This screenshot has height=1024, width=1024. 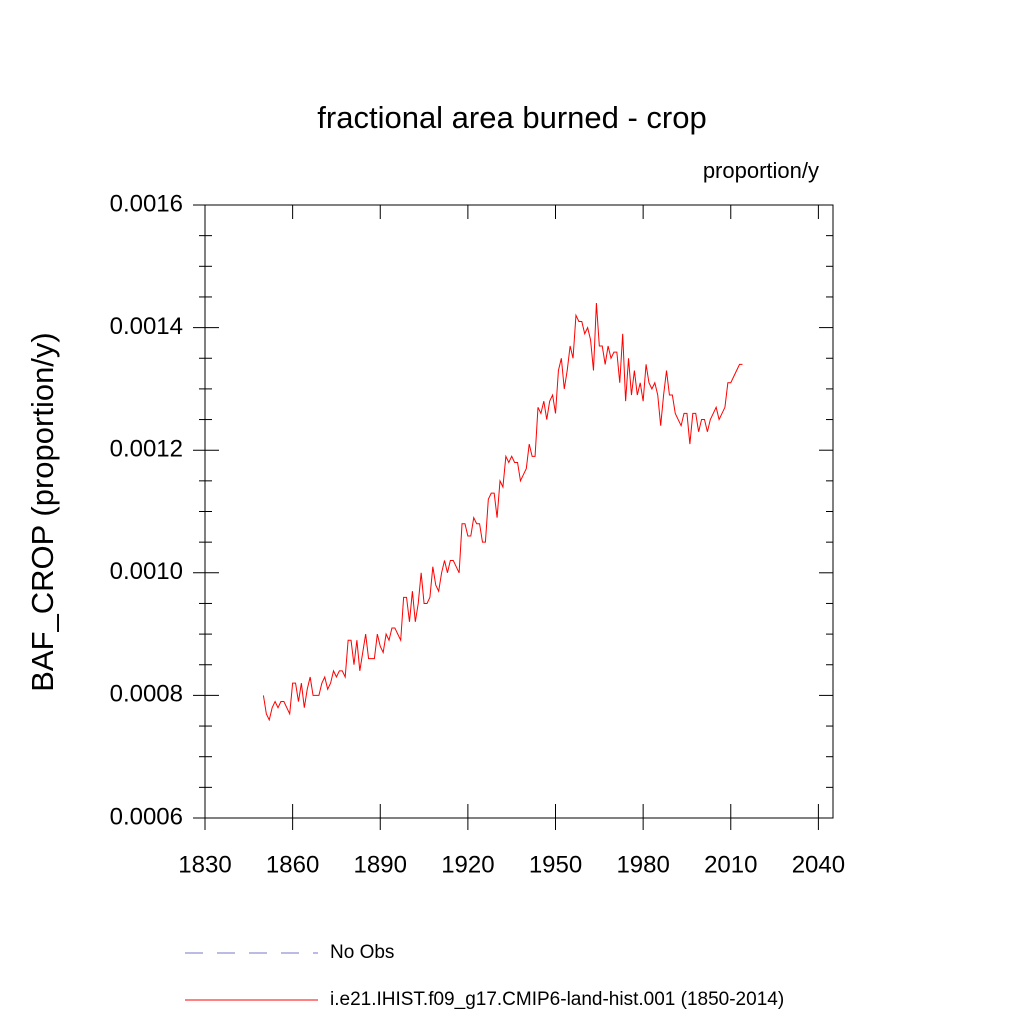 I want to click on y-tick-label: 0.0010, so click(x=146, y=571).